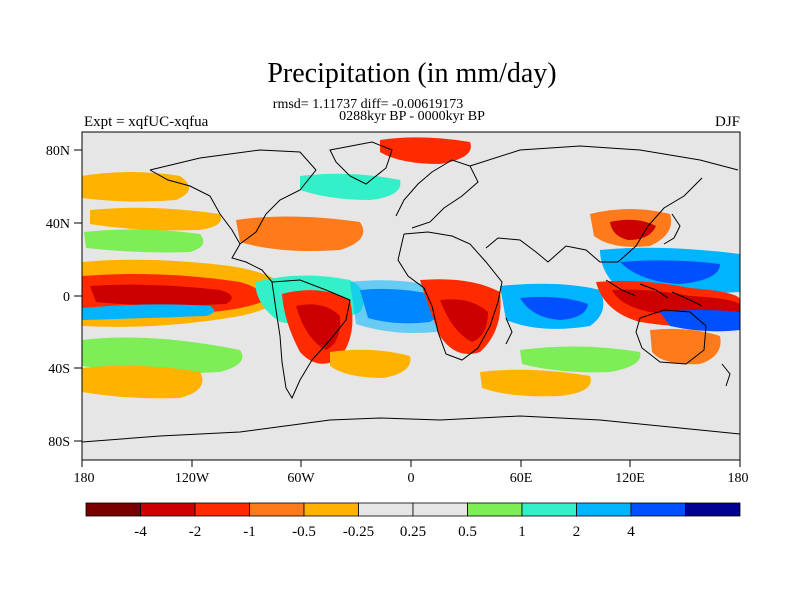  What do you see at coordinates (727, 122) in the screenshot?
I see `season-label: DJF` at bounding box center [727, 122].